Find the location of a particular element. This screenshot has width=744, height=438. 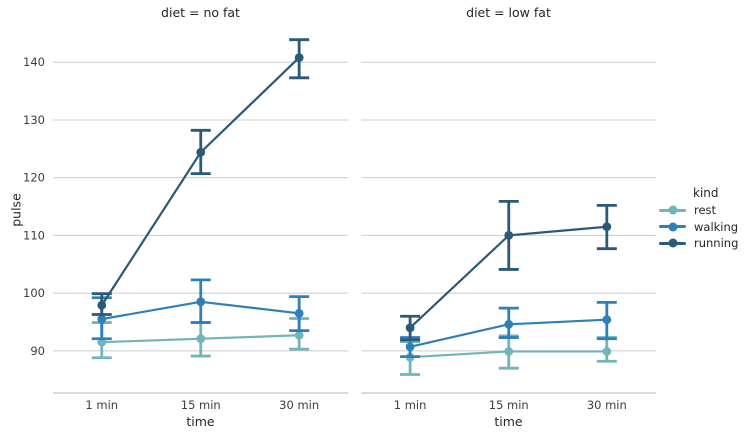

legend-marker-rest-icon is located at coordinates (672, 210).